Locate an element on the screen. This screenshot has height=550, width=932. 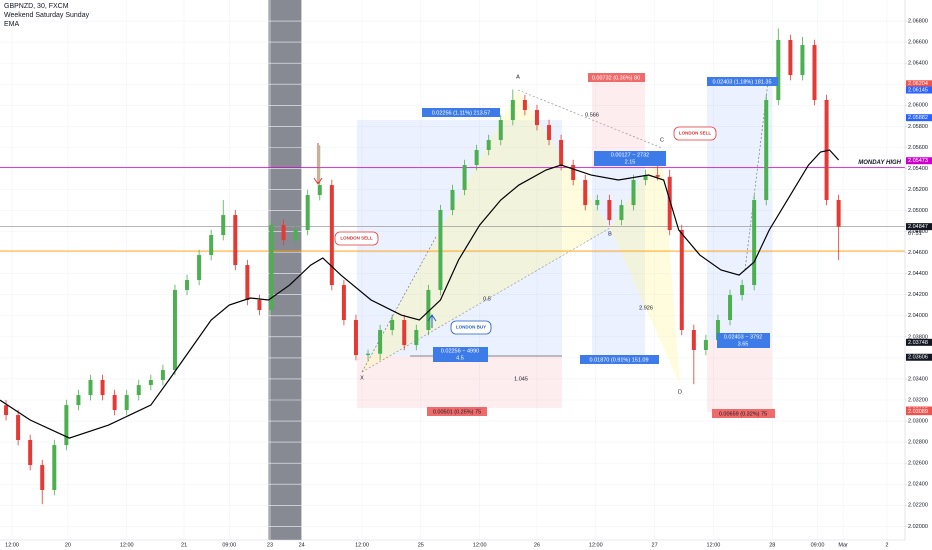
price-label: 2.05473 is located at coordinates (918, 161).